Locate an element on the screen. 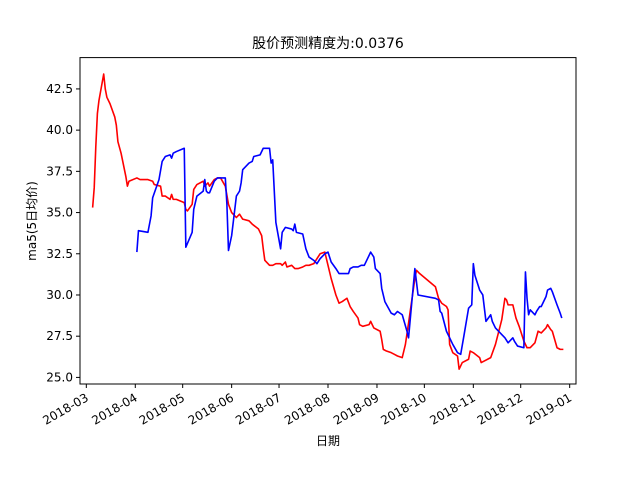  x-axis-title: 日期 is located at coordinates (328, 441).